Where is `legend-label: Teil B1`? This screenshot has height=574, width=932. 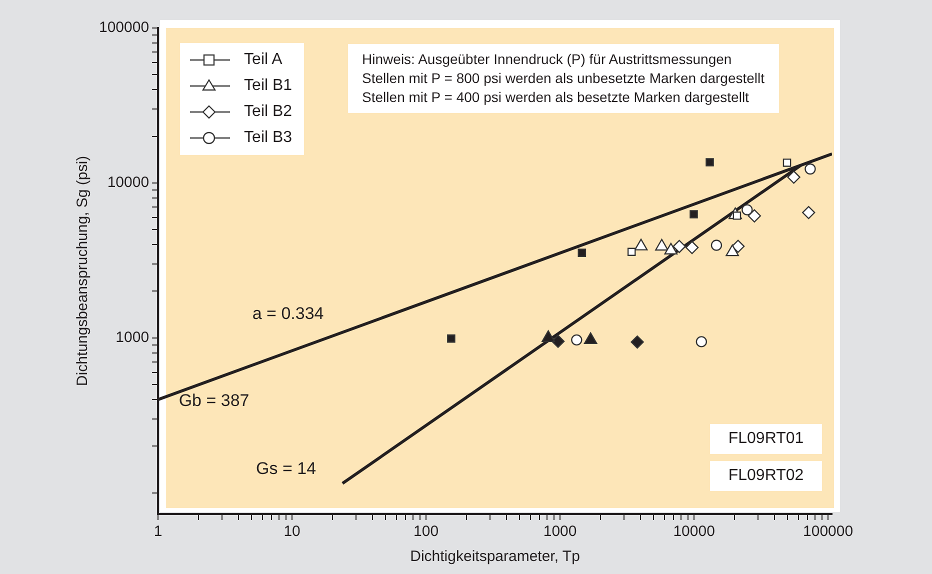 legend-label: Teil B1 is located at coordinates (268, 86).